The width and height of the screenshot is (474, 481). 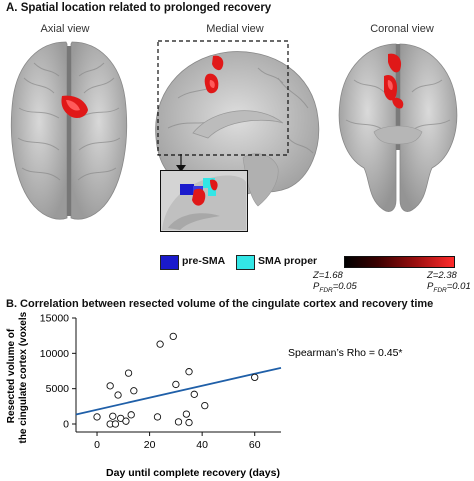 What do you see at coordinates (204, 261) in the screenshot?
I see `pre-sma-label: pre-SMA` at bounding box center [204, 261].